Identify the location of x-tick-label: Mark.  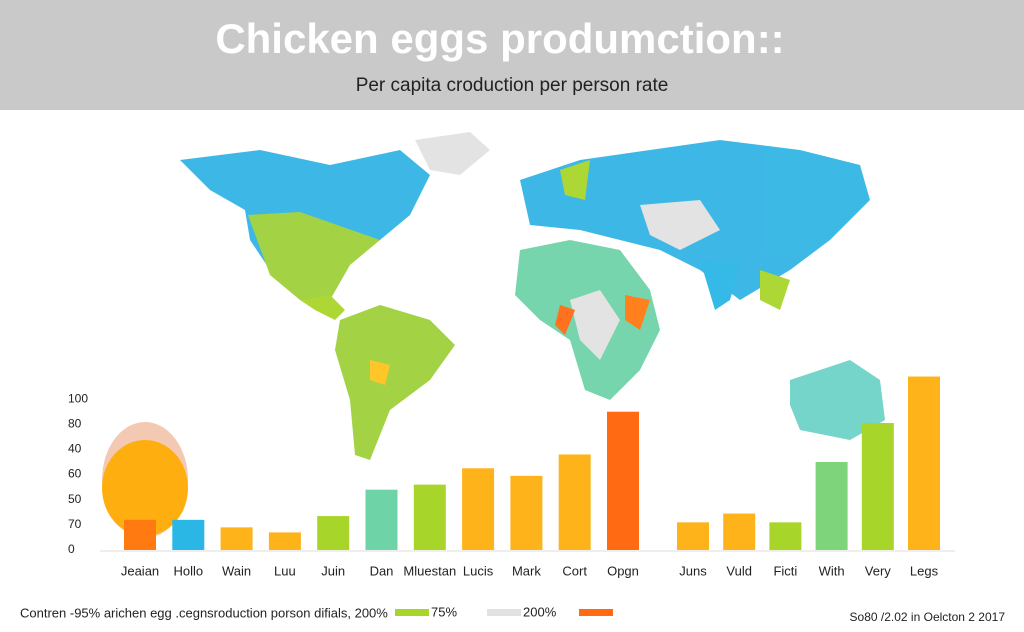
(526, 570).